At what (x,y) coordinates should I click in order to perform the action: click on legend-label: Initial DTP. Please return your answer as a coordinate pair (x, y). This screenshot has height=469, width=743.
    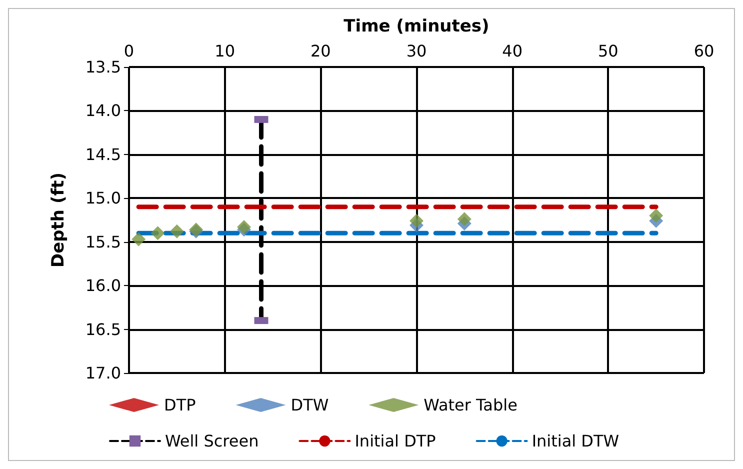
    Looking at the image, I should click on (395, 441).